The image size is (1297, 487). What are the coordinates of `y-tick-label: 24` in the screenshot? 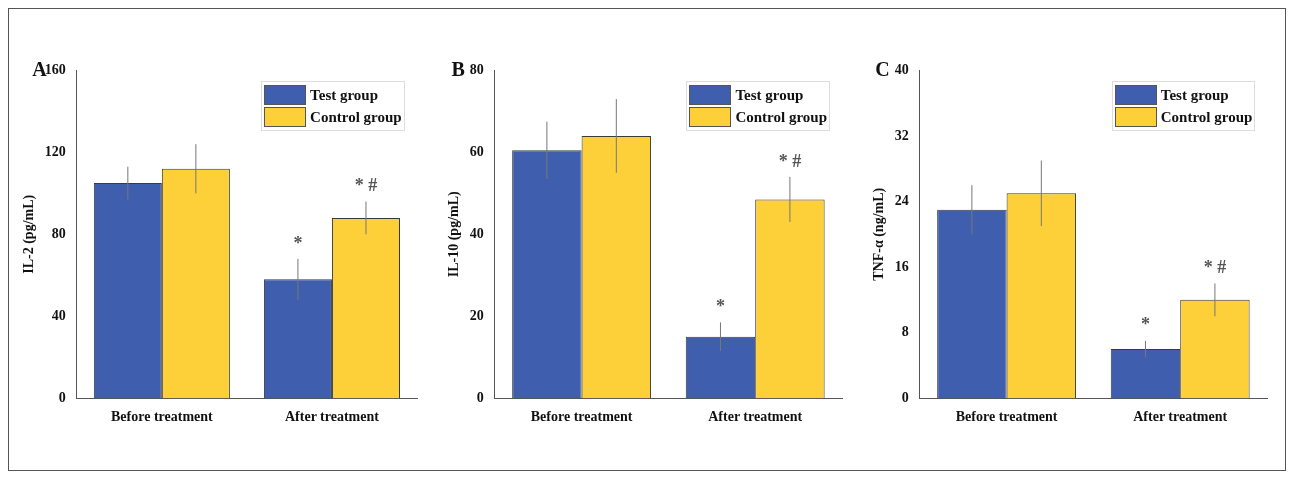 It's located at (902, 201).